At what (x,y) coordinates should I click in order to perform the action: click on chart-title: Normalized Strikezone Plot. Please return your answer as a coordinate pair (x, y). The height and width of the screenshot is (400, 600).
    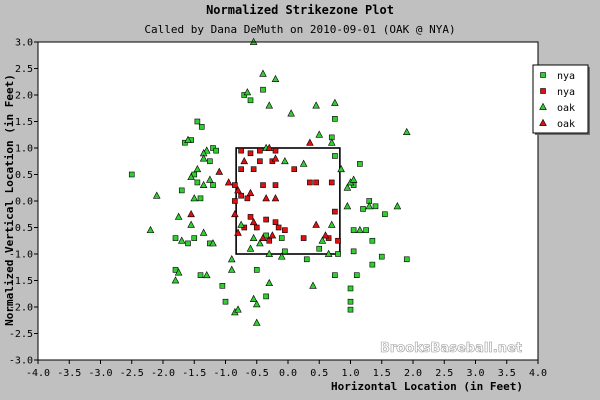
    Looking at the image, I should click on (300, 10).